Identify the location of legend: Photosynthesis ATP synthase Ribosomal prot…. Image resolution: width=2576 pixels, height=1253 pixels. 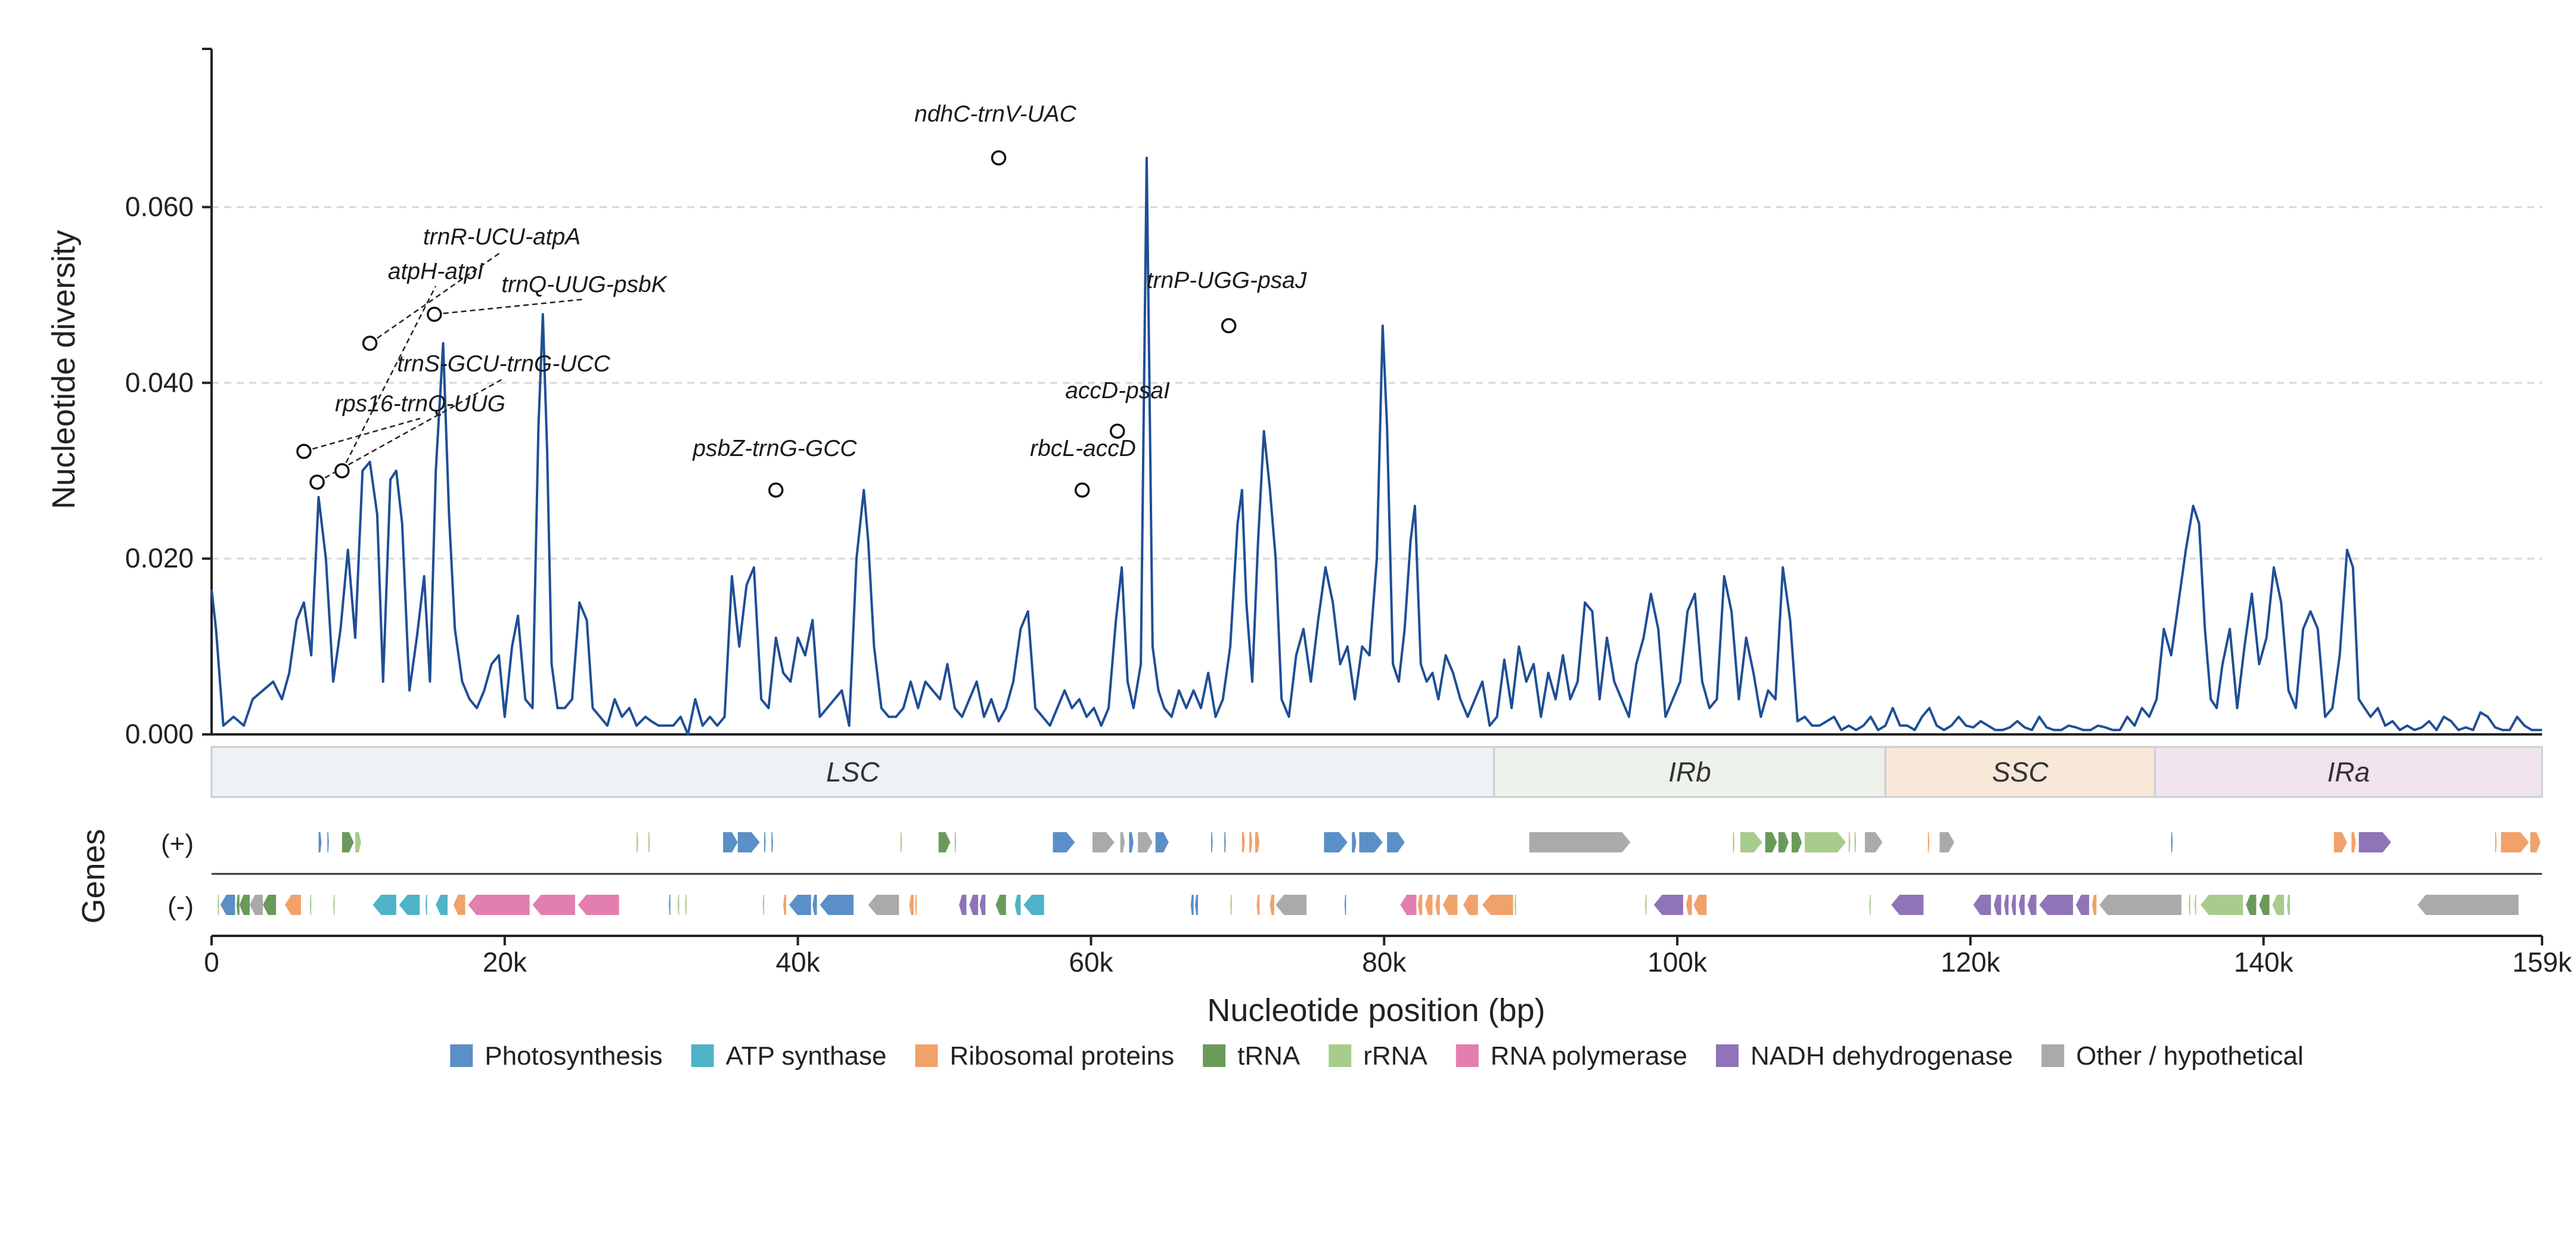
(1377, 1056).